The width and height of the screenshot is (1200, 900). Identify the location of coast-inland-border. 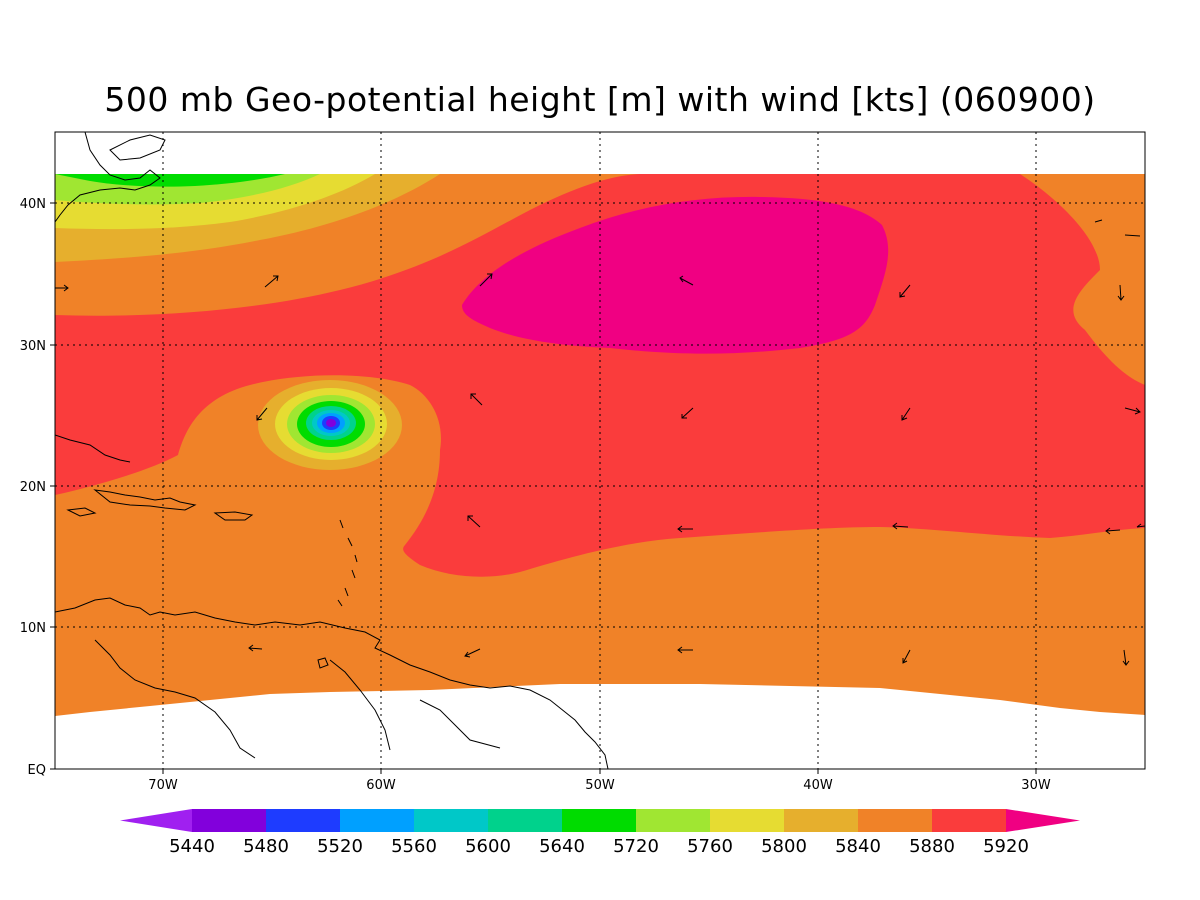
(297, 699).